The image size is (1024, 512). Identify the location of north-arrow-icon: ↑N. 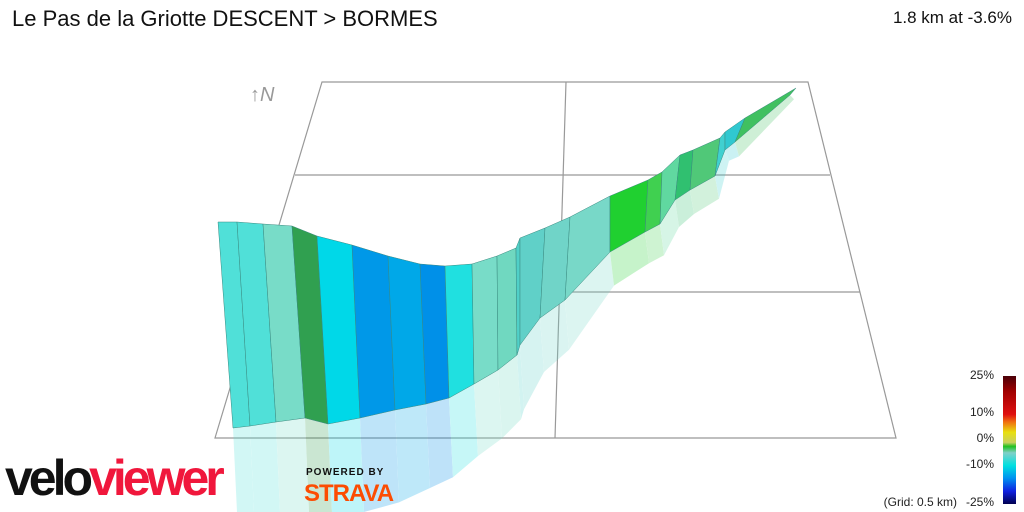
(262, 95).